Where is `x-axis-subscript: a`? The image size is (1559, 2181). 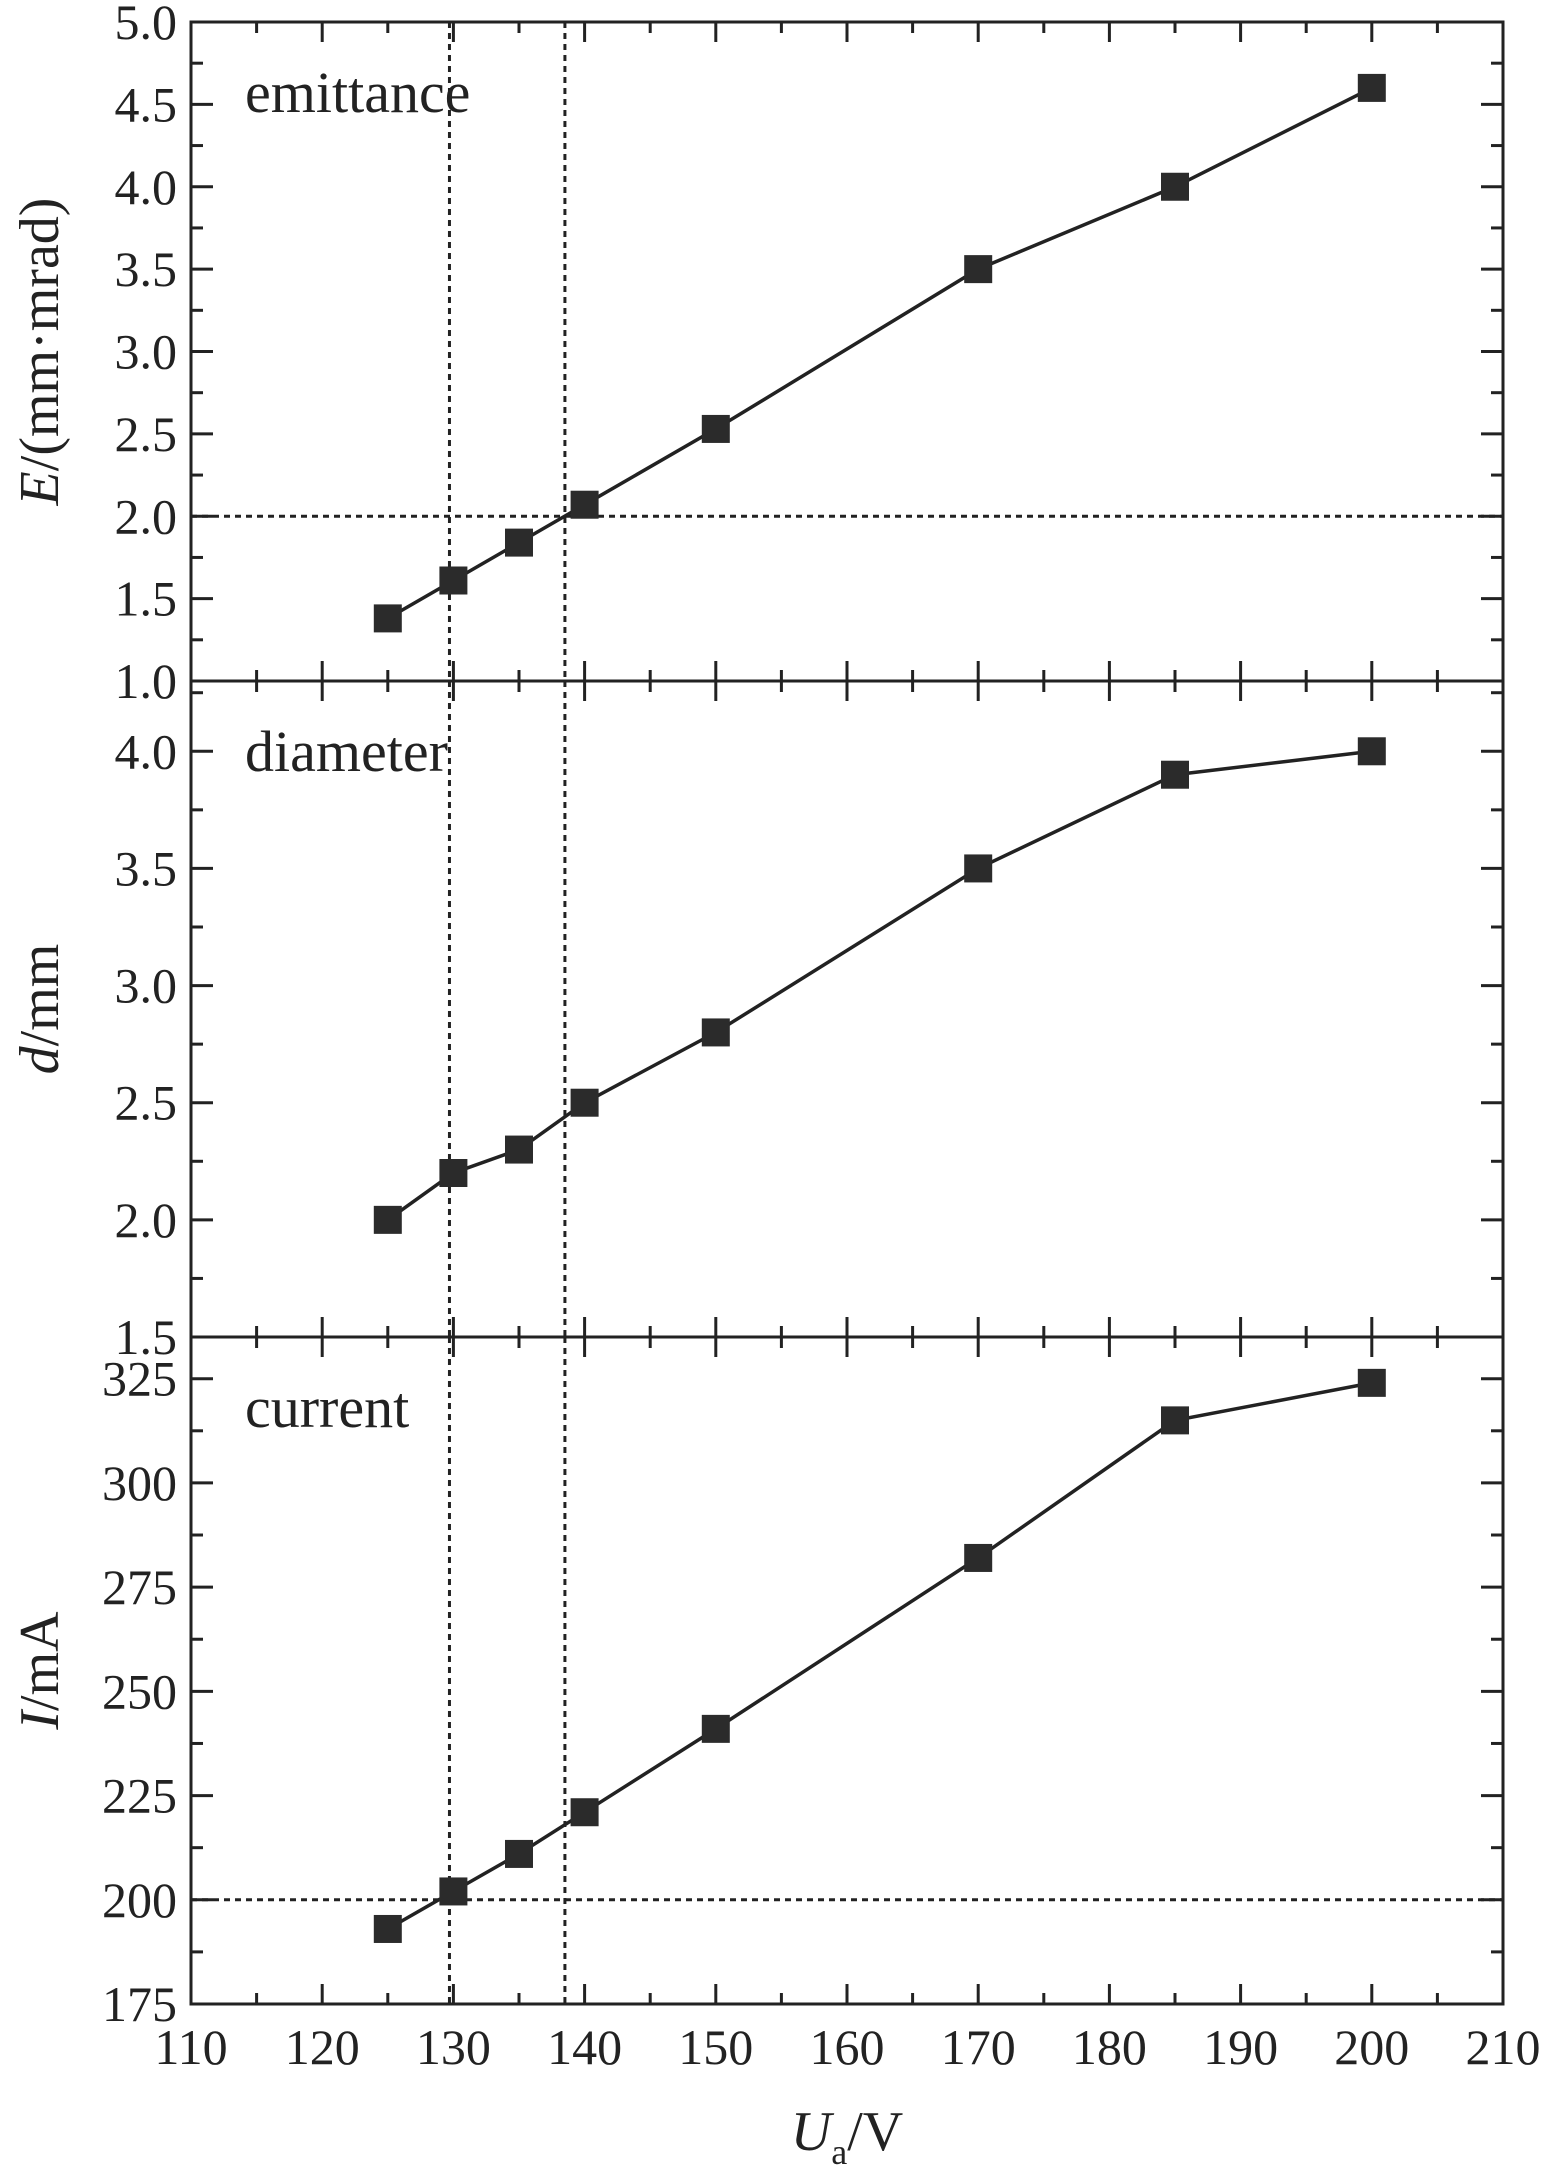
x-axis-subscript: a is located at coordinates (839, 2152).